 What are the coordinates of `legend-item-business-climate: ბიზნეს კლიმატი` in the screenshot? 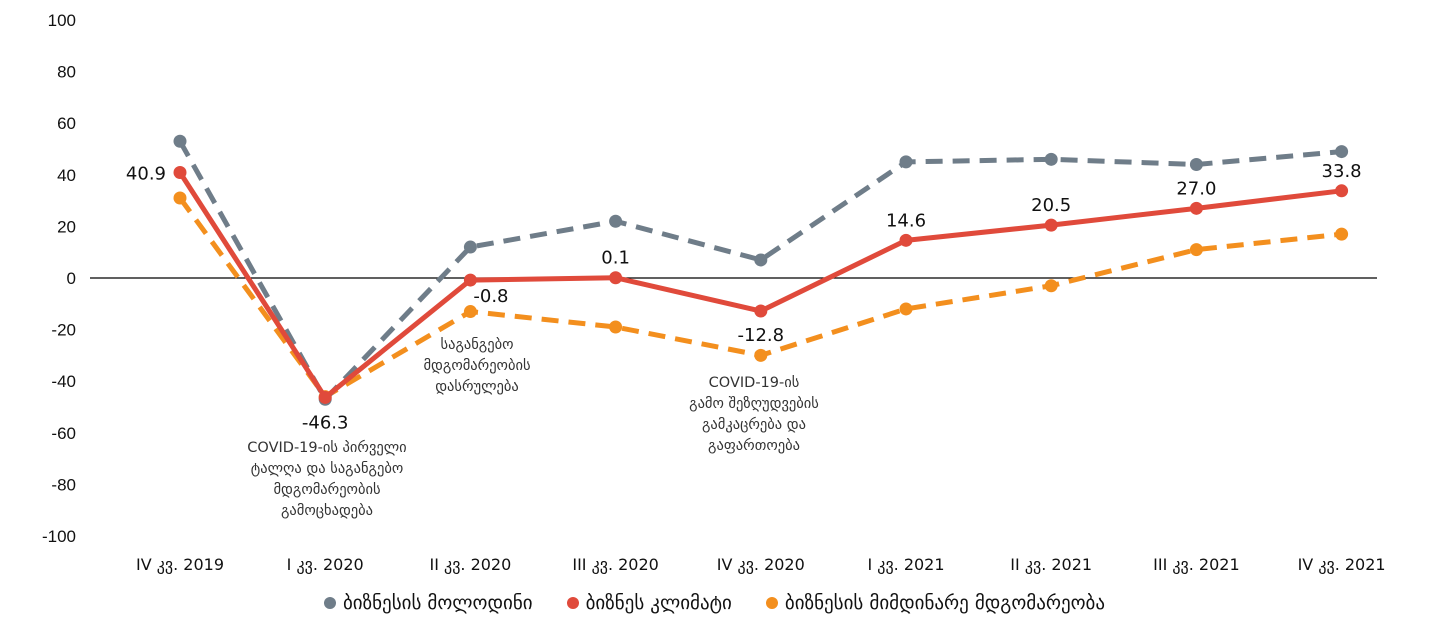 It's located at (649, 603).